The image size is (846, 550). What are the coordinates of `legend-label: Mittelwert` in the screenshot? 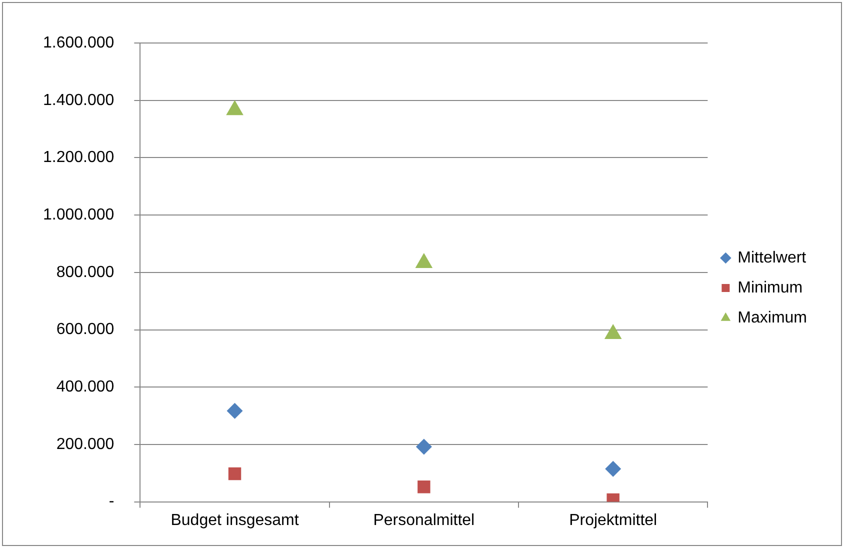 It's located at (772, 257).